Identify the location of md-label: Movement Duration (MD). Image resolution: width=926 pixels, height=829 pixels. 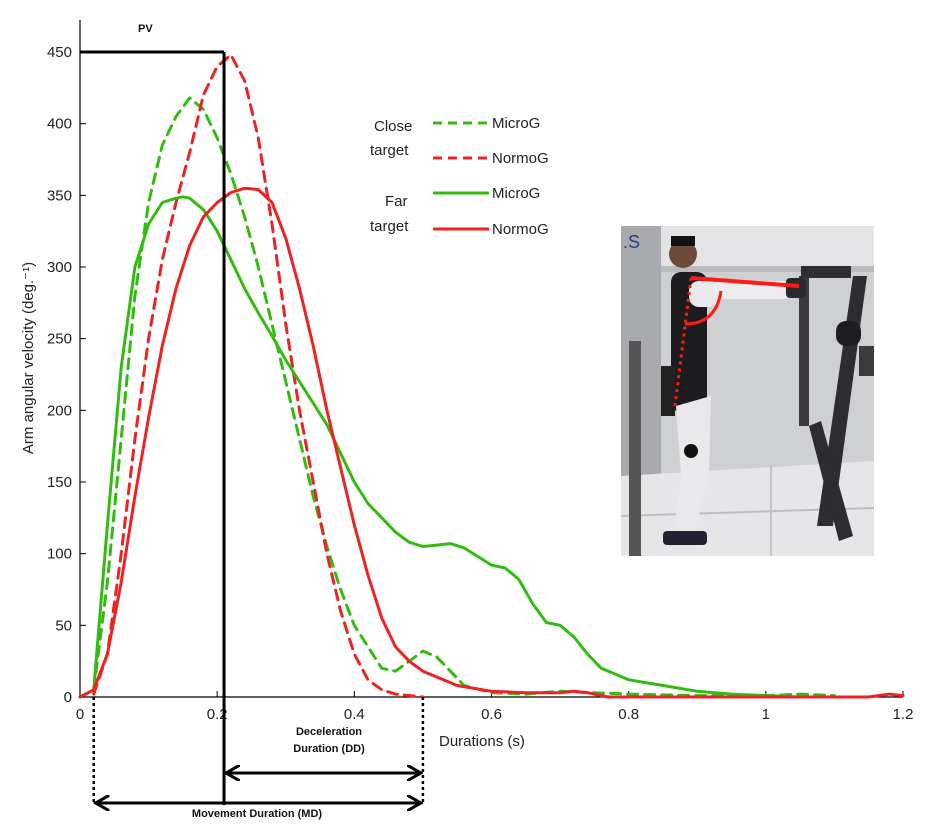
(257, 814).